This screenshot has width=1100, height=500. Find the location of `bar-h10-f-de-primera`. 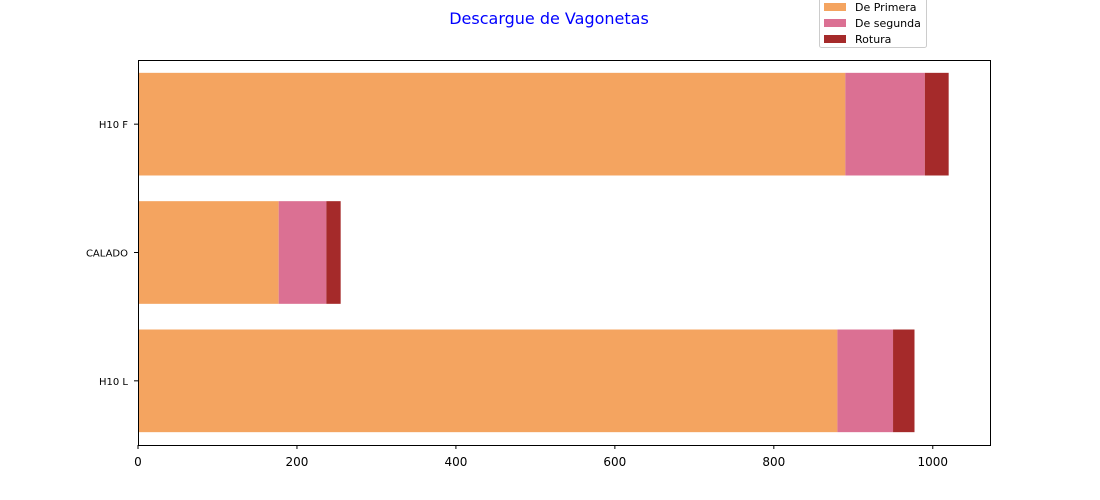

bar-h10-f-de-primera is located at coordinates (492, 124).